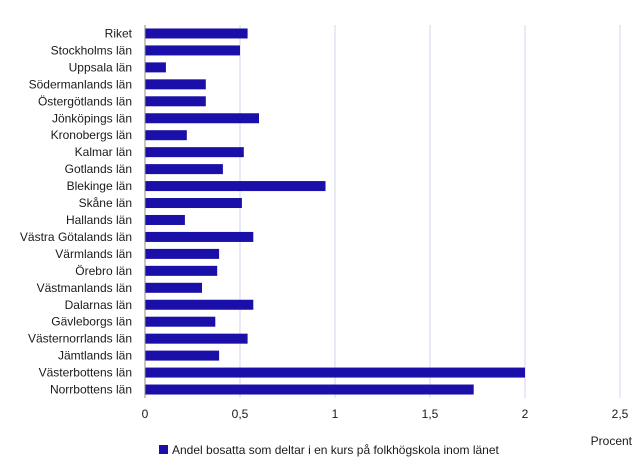  What do you see at coordinates (99, 186) in the screenshot?
I see `category-label: Blekinge län` at bounding box center [99, 186].